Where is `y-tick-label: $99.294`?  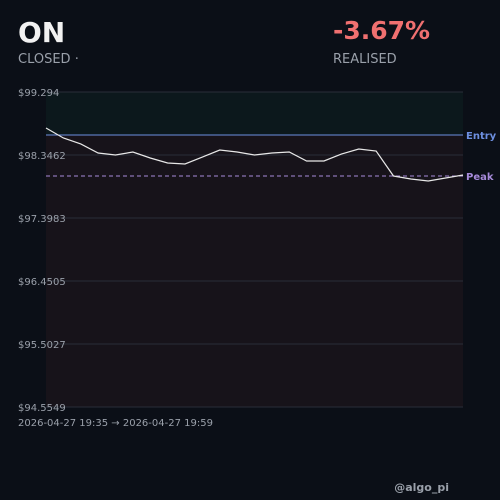 y-tick-label: $99.294 is located at coordinates (38, 93).